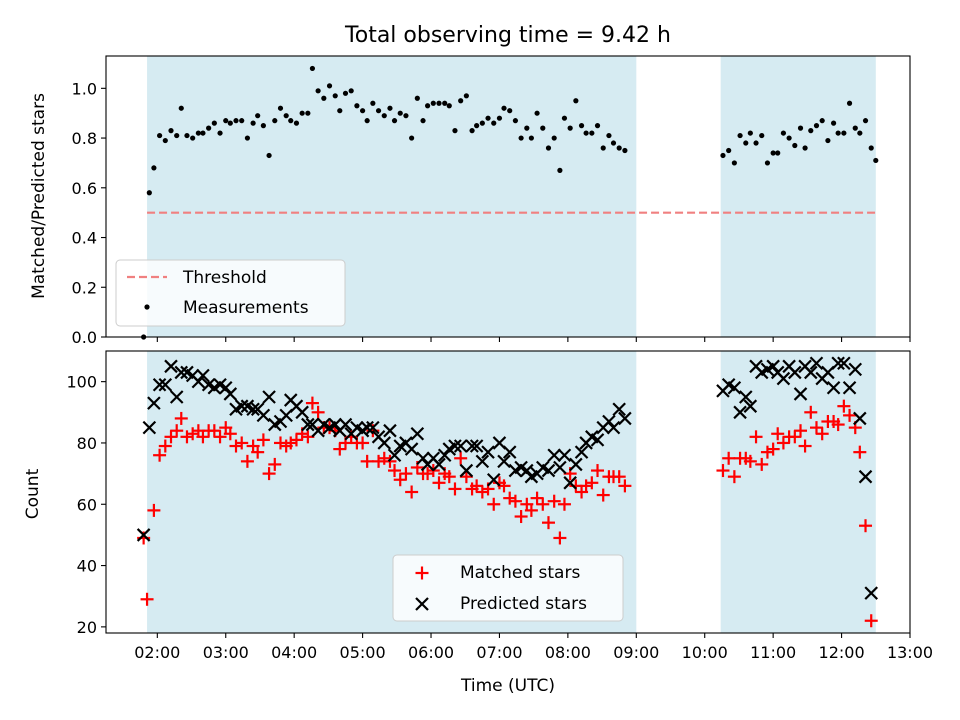  I want to click on legend-measurements-label: Measurements, so click(246, 308).